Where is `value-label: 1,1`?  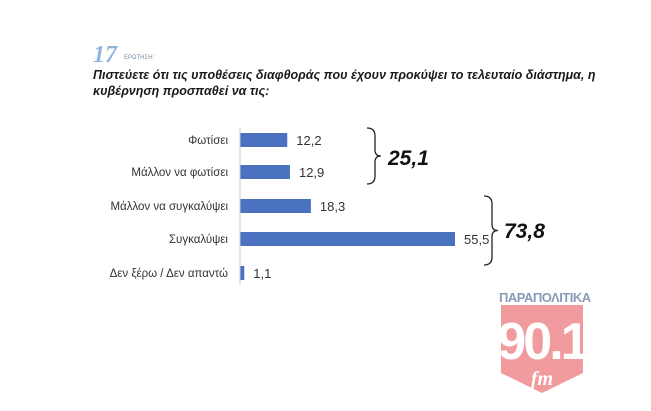
value-label: 1,1 is located at coordinates (262, 273).